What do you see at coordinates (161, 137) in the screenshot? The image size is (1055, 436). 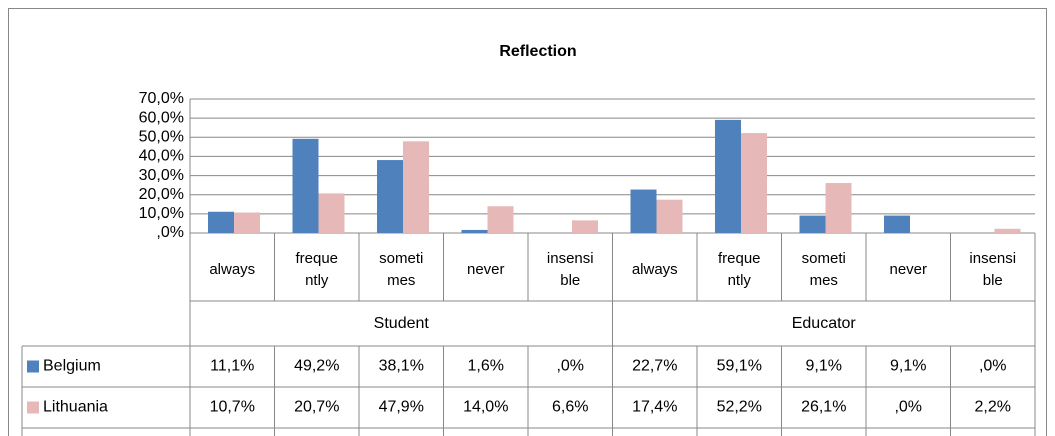 I see `y-tick-label: 50,0%` at bounding box center [161, 137].